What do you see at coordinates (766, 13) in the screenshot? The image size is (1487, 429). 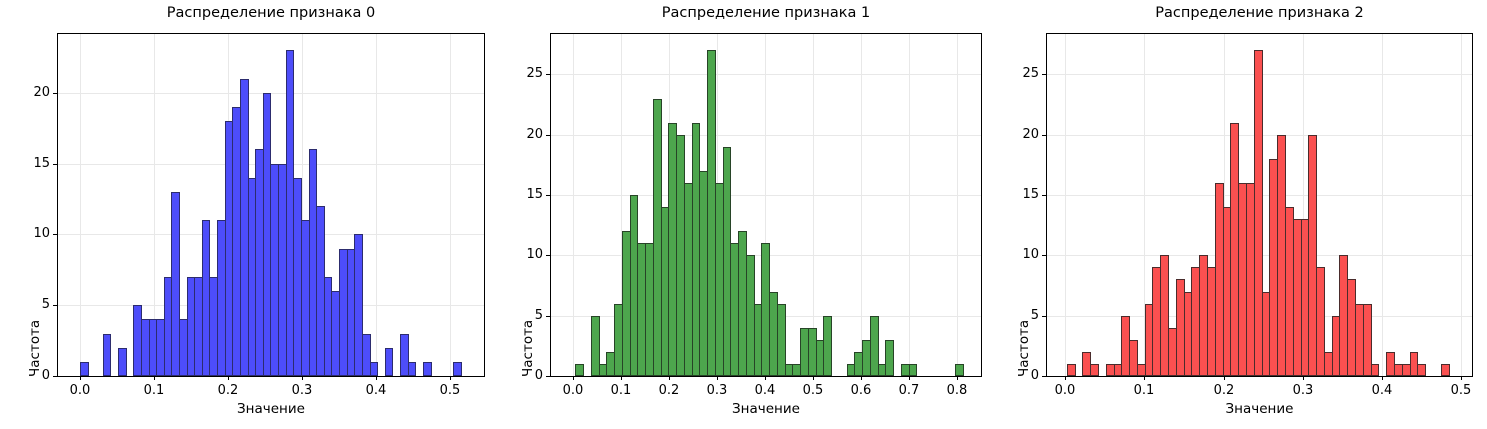 I see `chart-title-1: Распределение признака 1` at bounding box center [766, 13].